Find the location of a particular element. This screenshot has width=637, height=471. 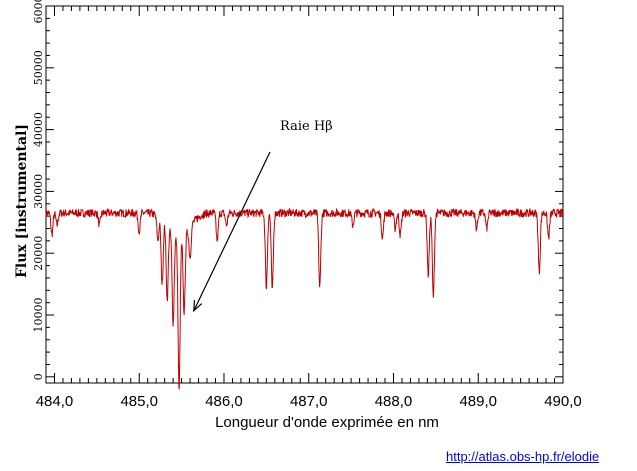

x-tick-label: 486,0 is located at coordinates (224, 401).